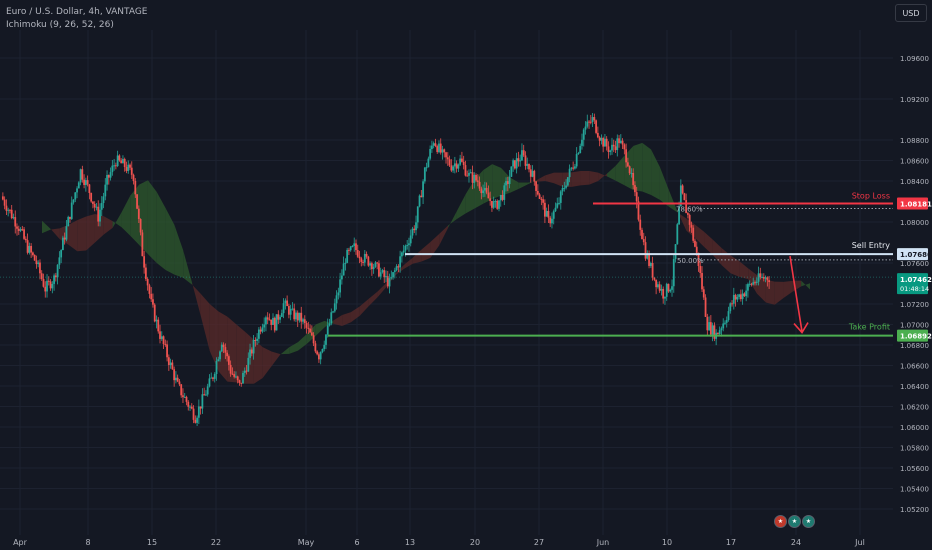  I want to click on us-flag-icon: ★, so click(780, 521).